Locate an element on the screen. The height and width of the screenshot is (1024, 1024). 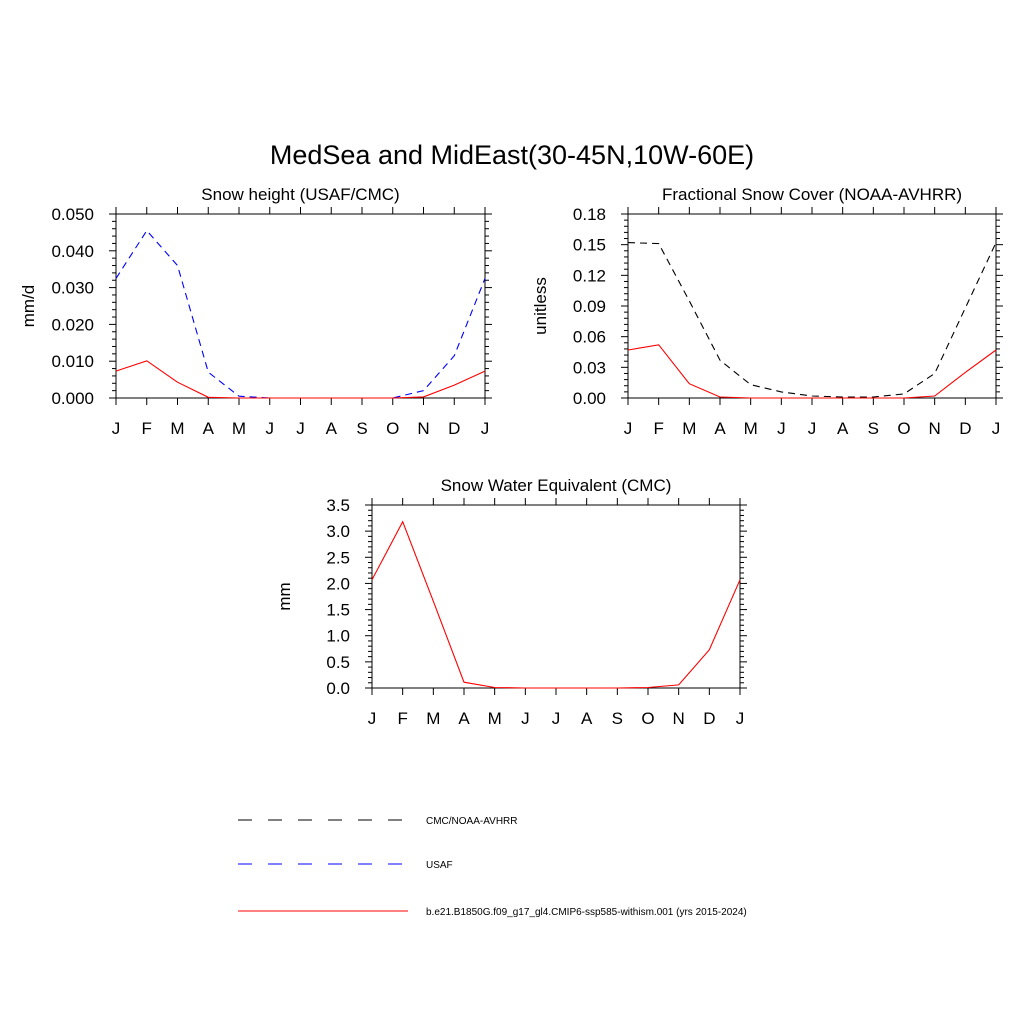
y-tick-label: 3.5 is located at coordinates (338, 505).